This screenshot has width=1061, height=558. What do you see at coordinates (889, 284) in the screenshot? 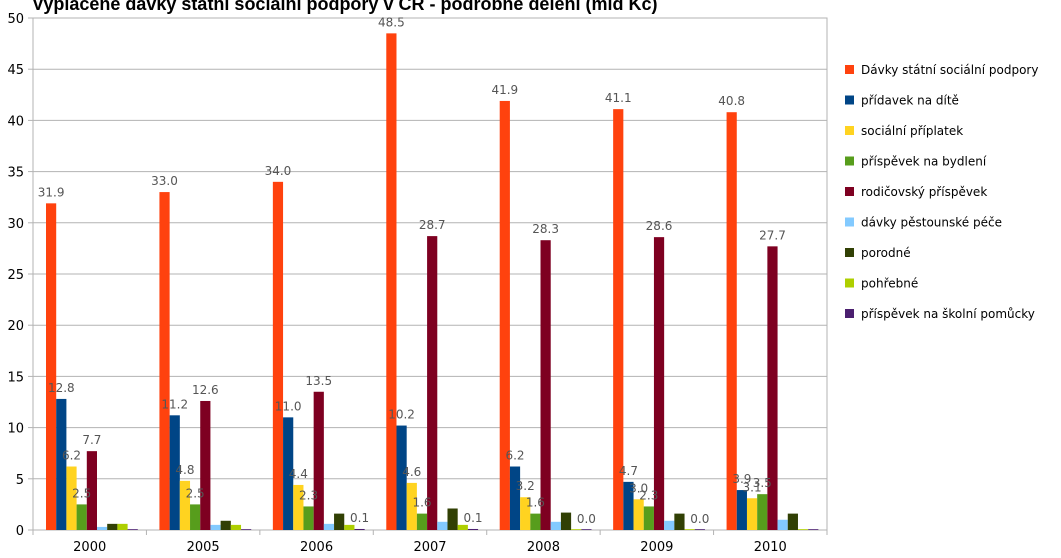
I see `legend-label: pohřebné` at bounding box center [889, 284].